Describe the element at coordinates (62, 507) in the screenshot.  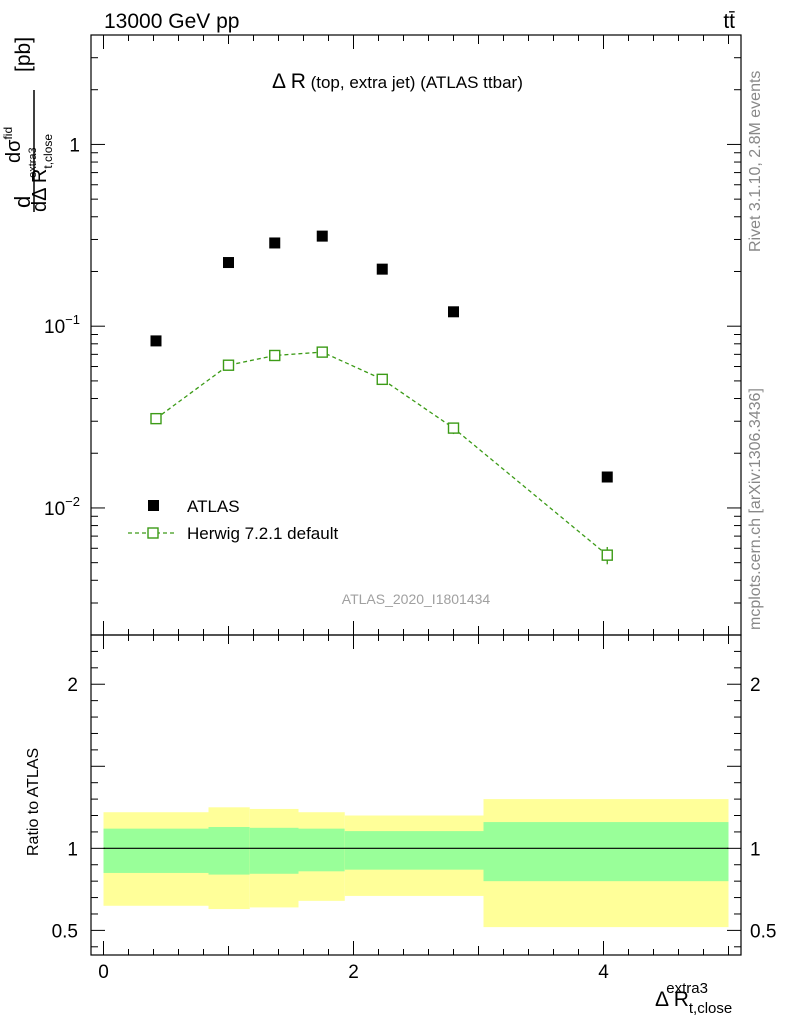
I see `main-y-tick-label-0: 10⁻²` at that location.